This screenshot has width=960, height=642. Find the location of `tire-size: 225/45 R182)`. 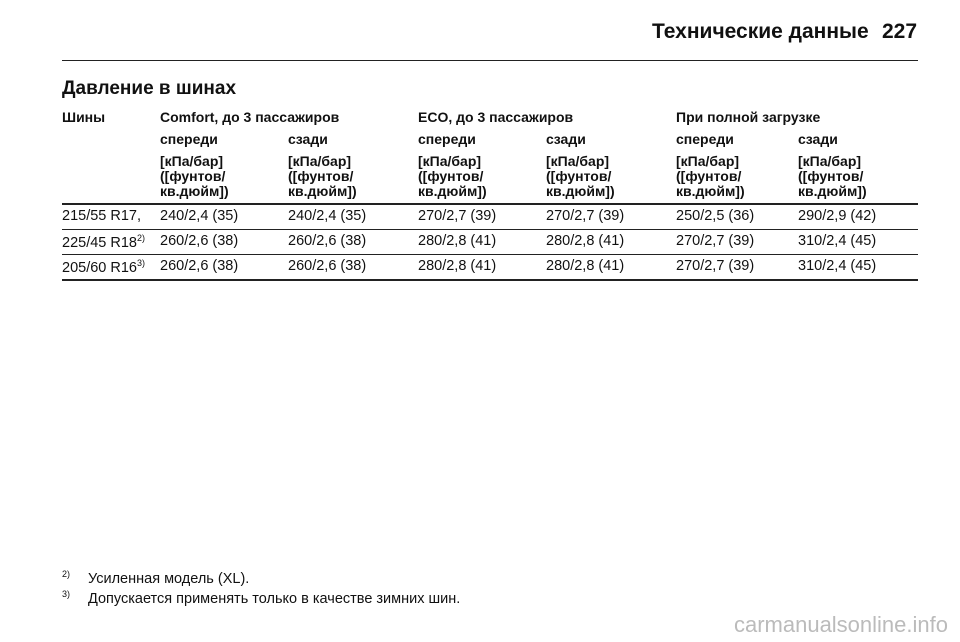

tire-size: 225/45 R182) is located at coordinates (103, 242).